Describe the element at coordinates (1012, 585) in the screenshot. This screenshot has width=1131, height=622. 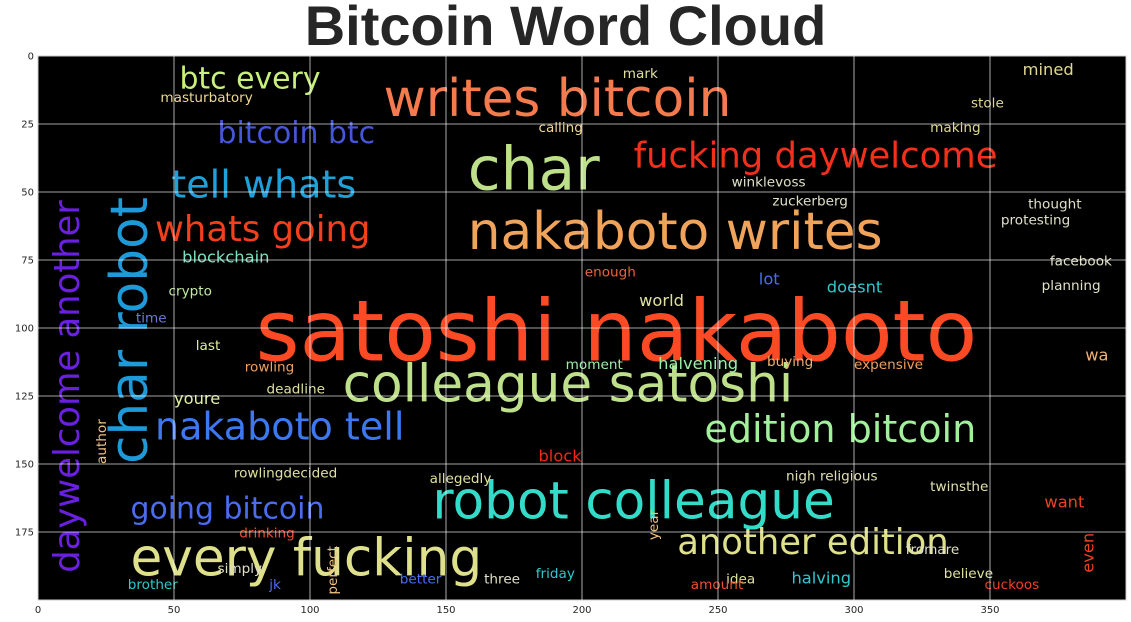
I see `word-51: cuckoos` at that location.